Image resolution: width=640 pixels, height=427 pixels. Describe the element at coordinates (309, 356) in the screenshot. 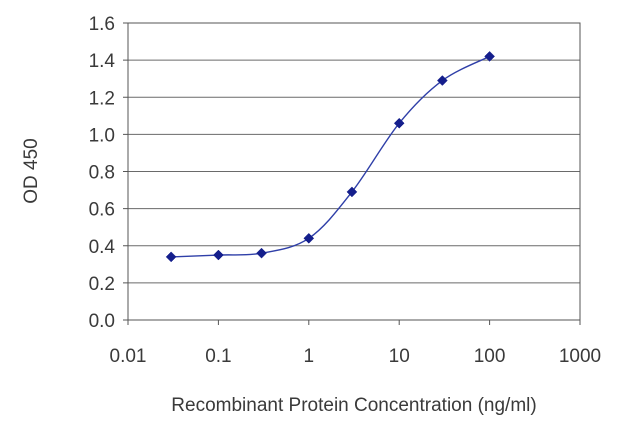

I see `x-tick-label: 1` at that location.